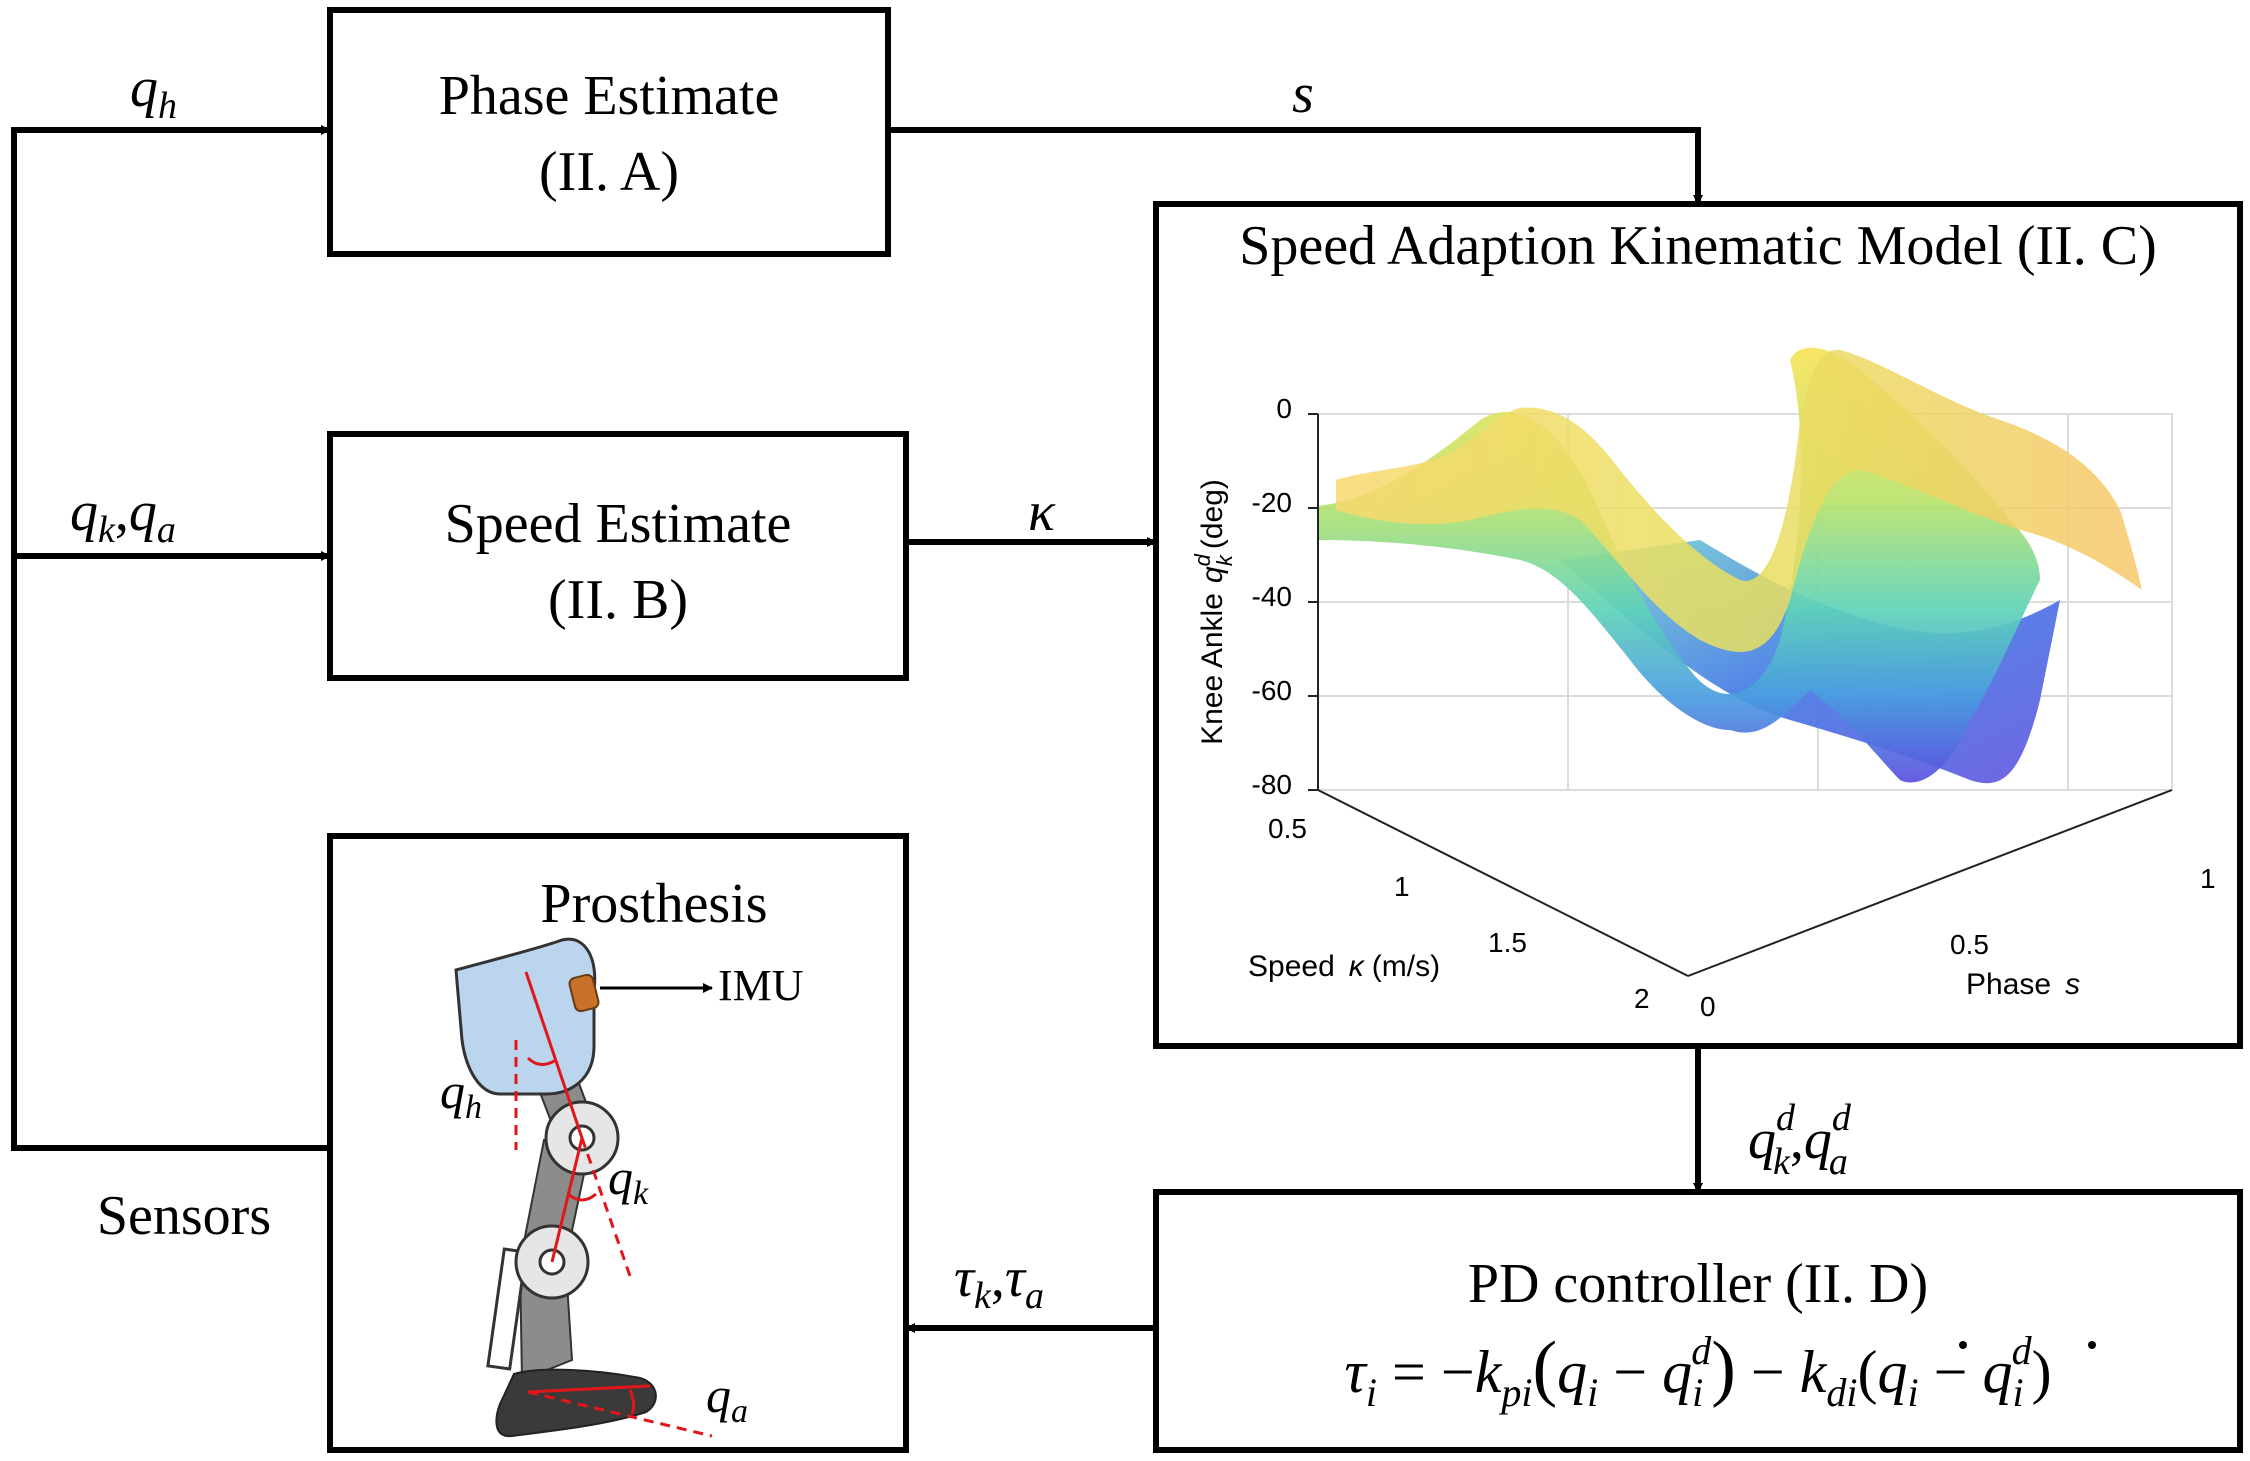 This screenshot has width=2250, height=1461. What do you see at coordinates (461, 1094) in the screenshot?
I see `angle-qh-label: qh` at bounding box center [461, 1094].